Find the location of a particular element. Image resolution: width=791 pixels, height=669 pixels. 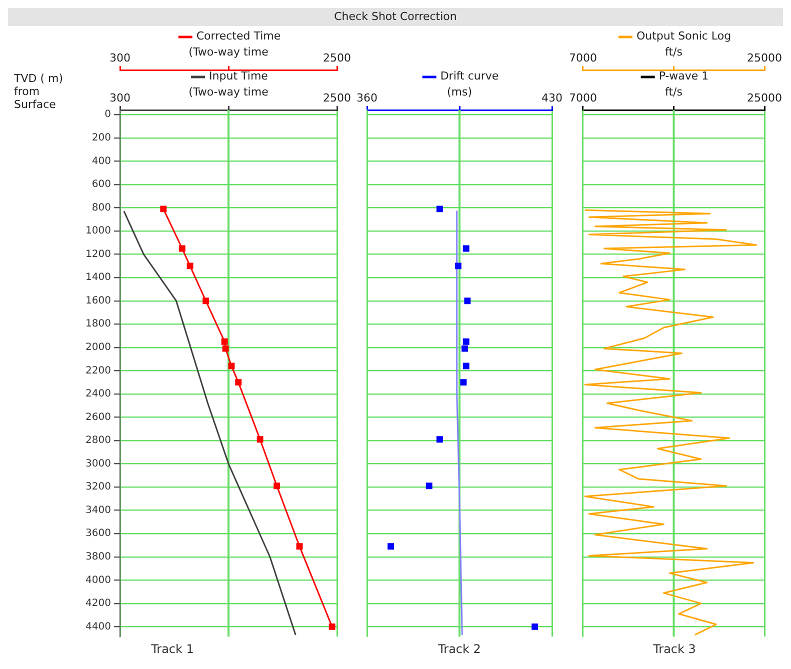

y-tick-label: 4200 is located at coordinates (98, 604).